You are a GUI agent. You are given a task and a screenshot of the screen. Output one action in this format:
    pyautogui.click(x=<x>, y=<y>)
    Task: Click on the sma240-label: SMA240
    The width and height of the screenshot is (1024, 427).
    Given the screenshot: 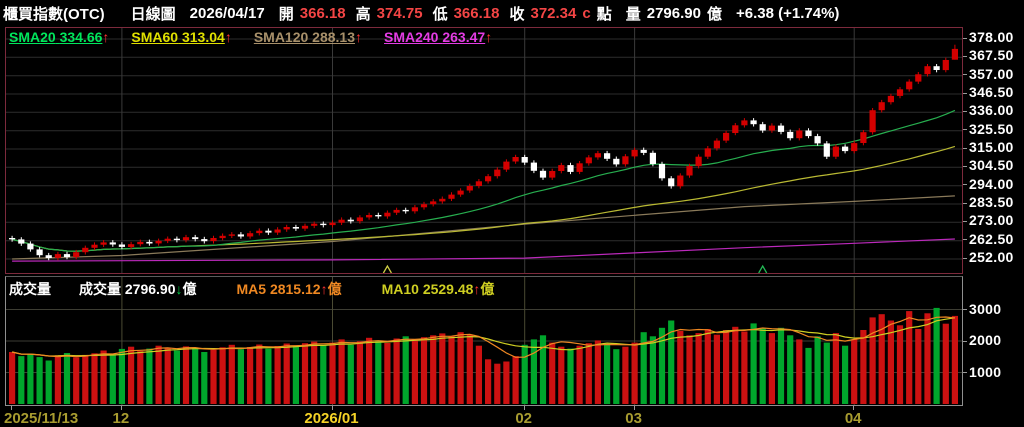 What is the action you would take?
    pyautogui.click(x=411, y=37)
    